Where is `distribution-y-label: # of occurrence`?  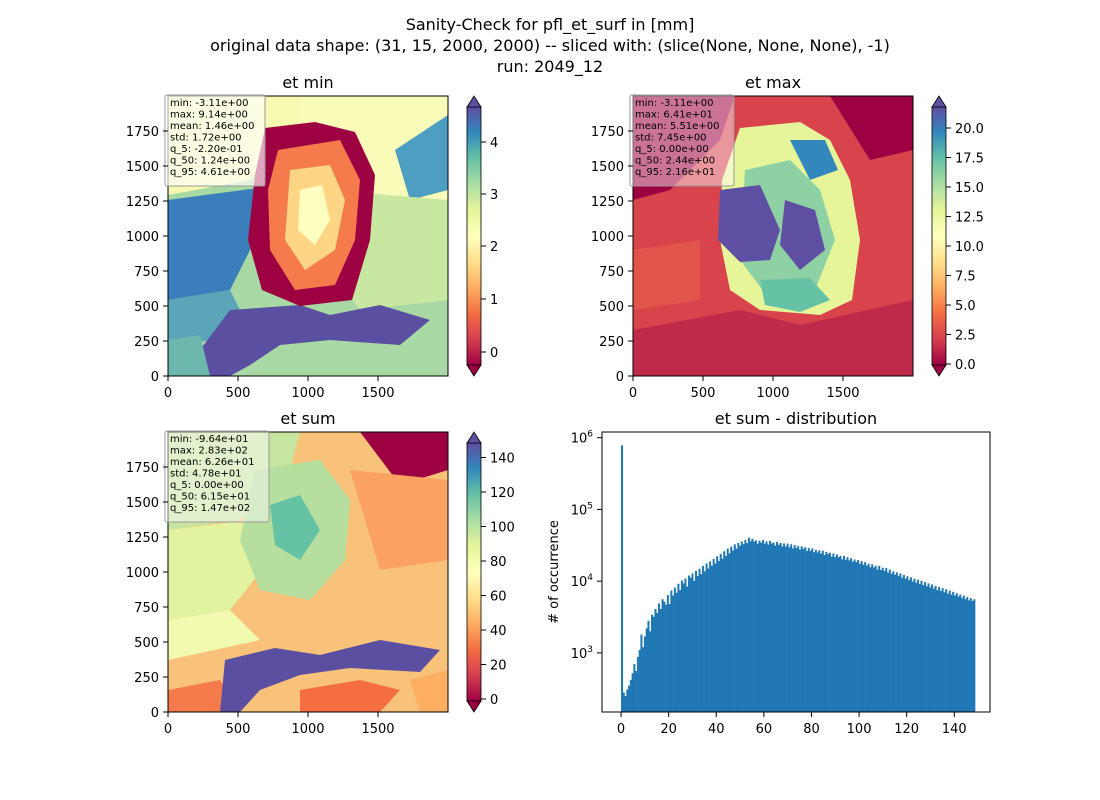 distribution-y-label: # of occurrence is located at coordinates (554, 572).